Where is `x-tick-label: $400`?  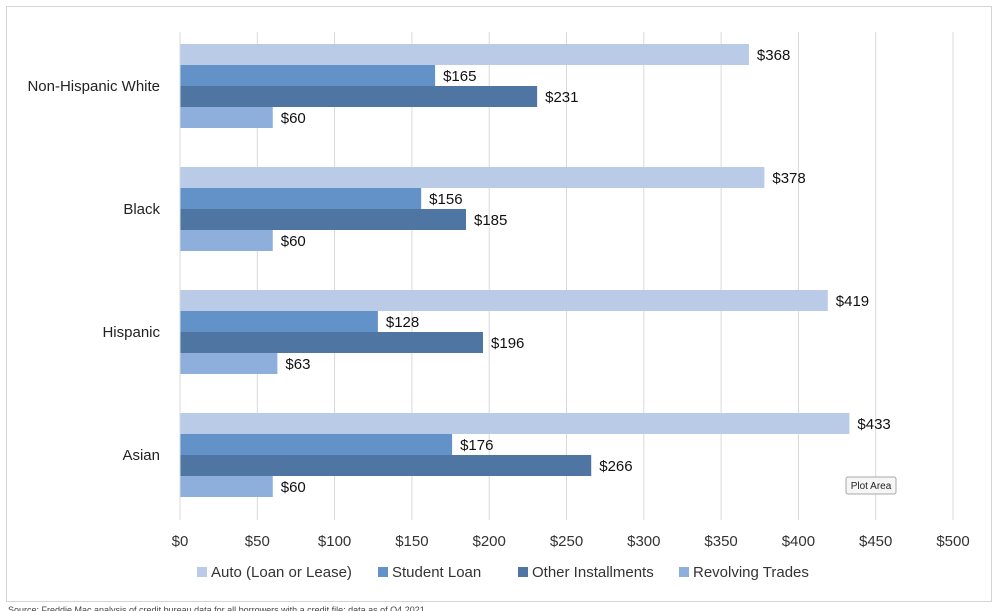
x-tick-label: $400 is located at coordinates (798, 541).